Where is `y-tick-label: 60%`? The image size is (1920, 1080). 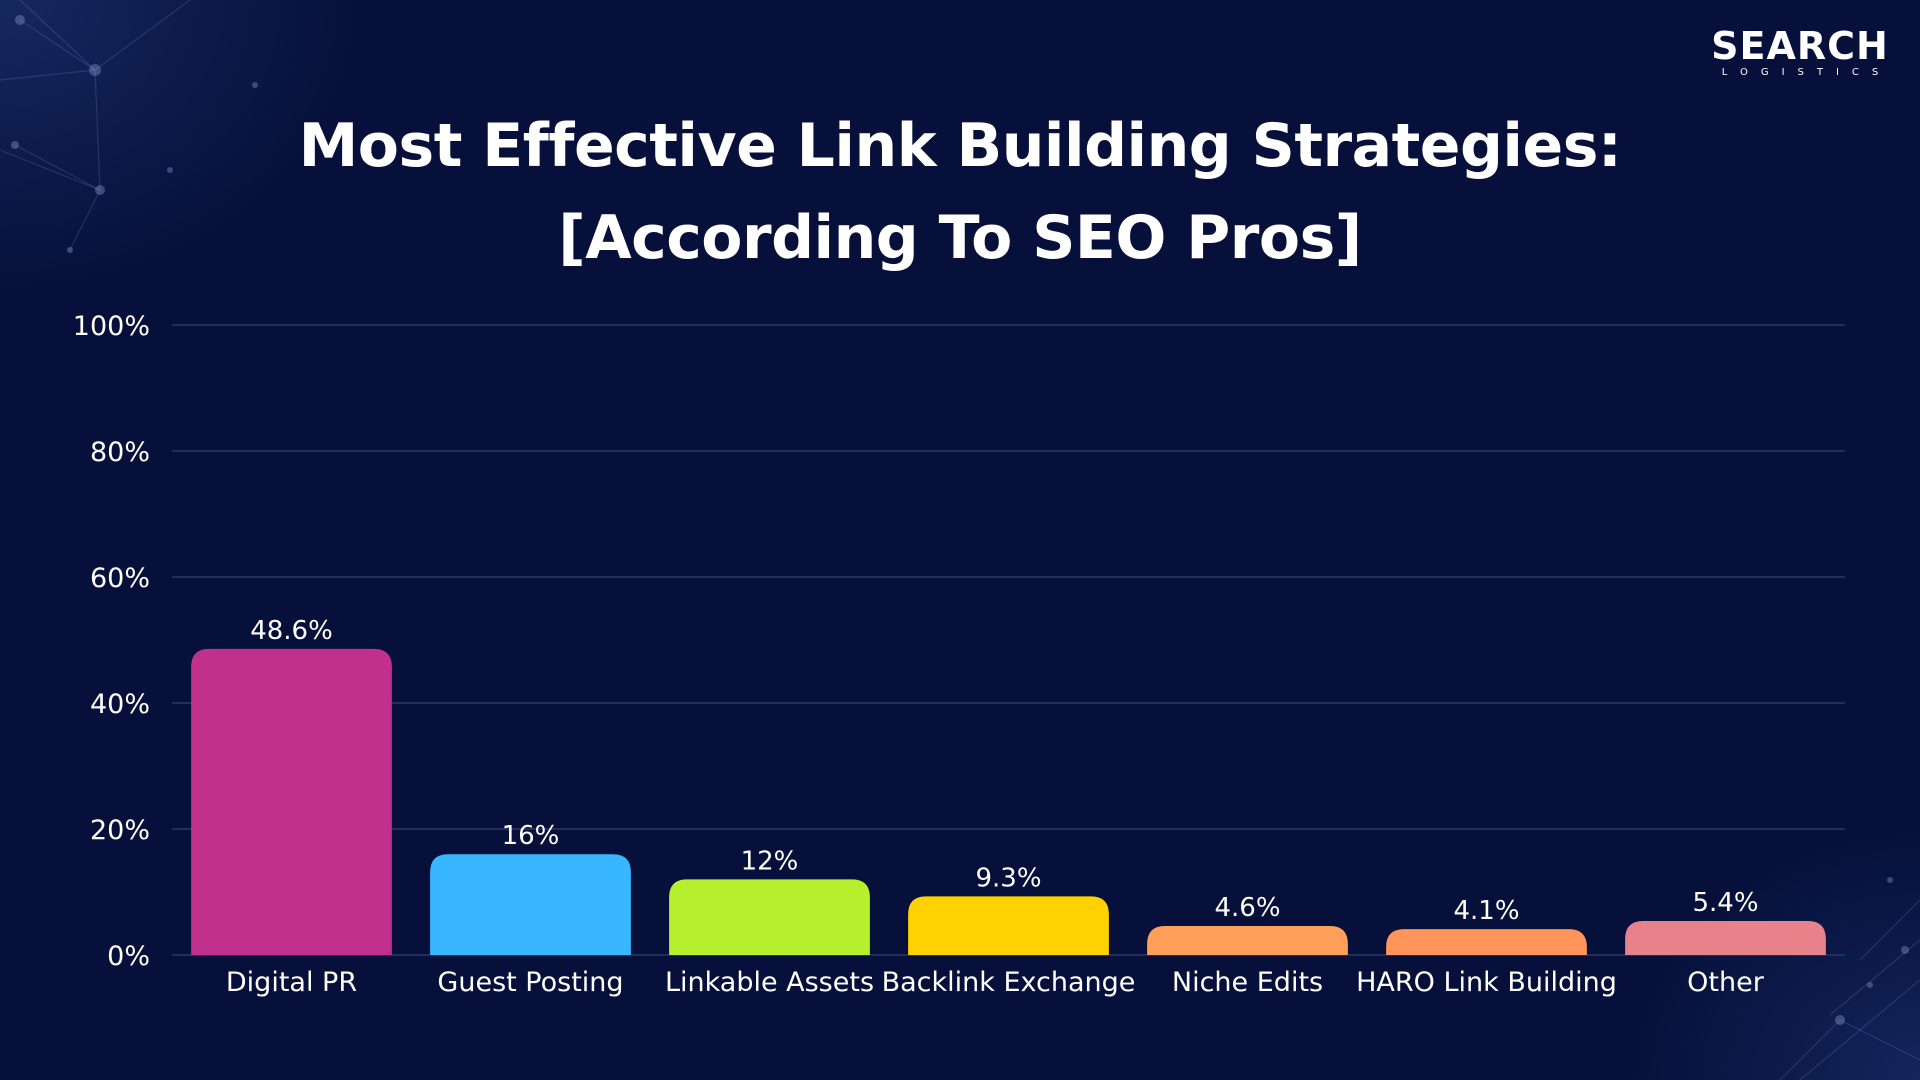 y-tick-label: 60% is located at coordinates (120, 578).